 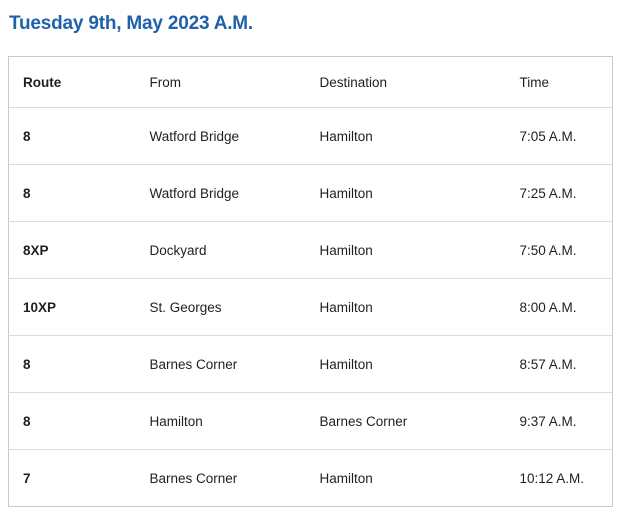 I want to click on table-row: 8 Watford Bridge Hamilton 7:25 A.M., so click(x=310, y=193).